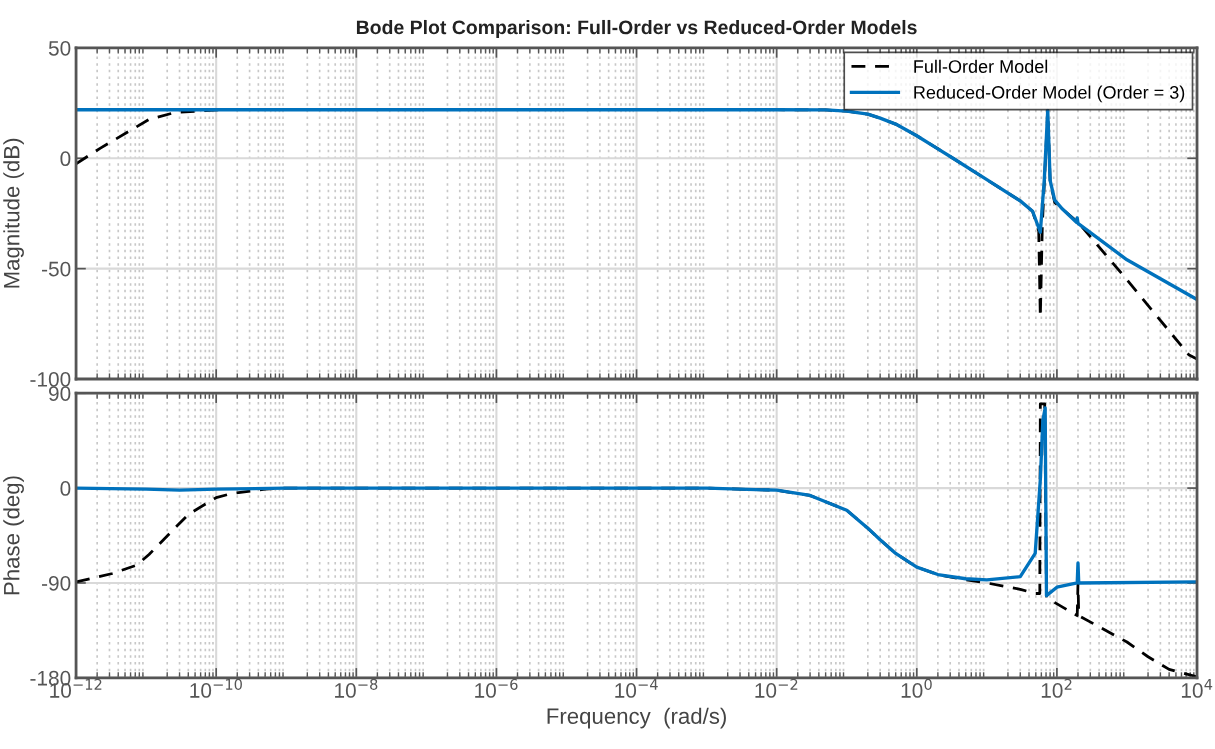 Image resolution: width=1215 pixels, height=749 pixels. What do you see at coordinates (496, 688) in the screenshot?
I see `x-tick-label: 10$^{−6}$` at bounding box center [496, 688].